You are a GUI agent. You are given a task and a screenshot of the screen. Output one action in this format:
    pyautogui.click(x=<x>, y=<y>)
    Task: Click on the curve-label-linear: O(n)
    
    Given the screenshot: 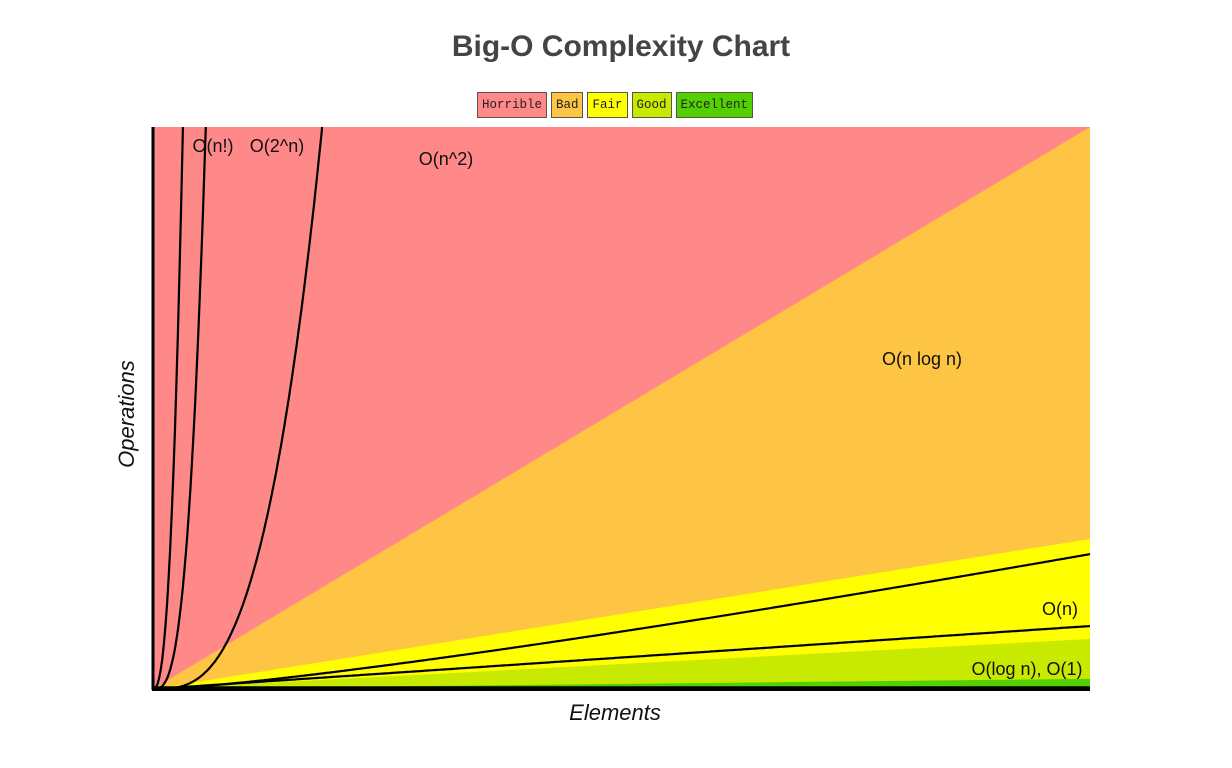 What is the action you would take?
    pyautogui.click(x=1060, y=609)
    